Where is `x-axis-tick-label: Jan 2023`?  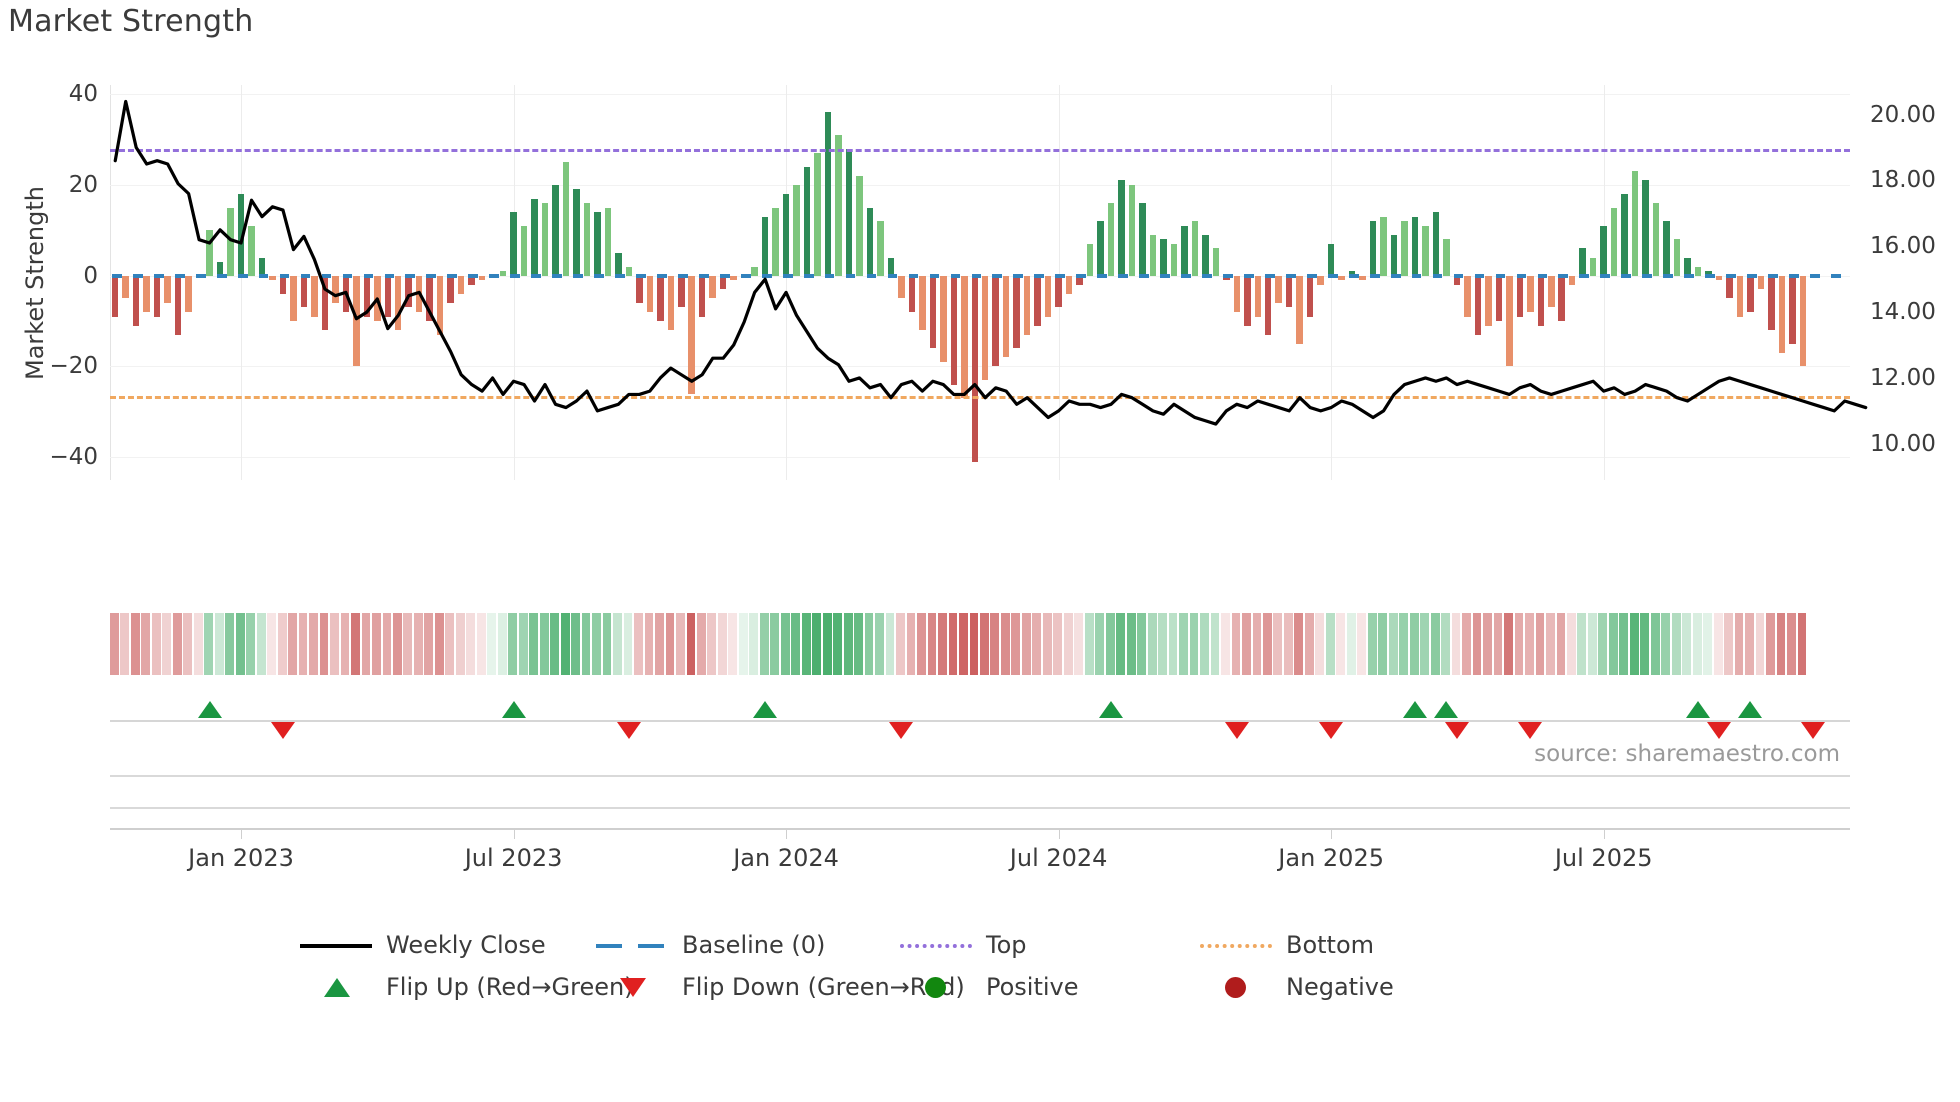
x-axis-tick-label: Jan 2023 is located at coordinates (241, 858).